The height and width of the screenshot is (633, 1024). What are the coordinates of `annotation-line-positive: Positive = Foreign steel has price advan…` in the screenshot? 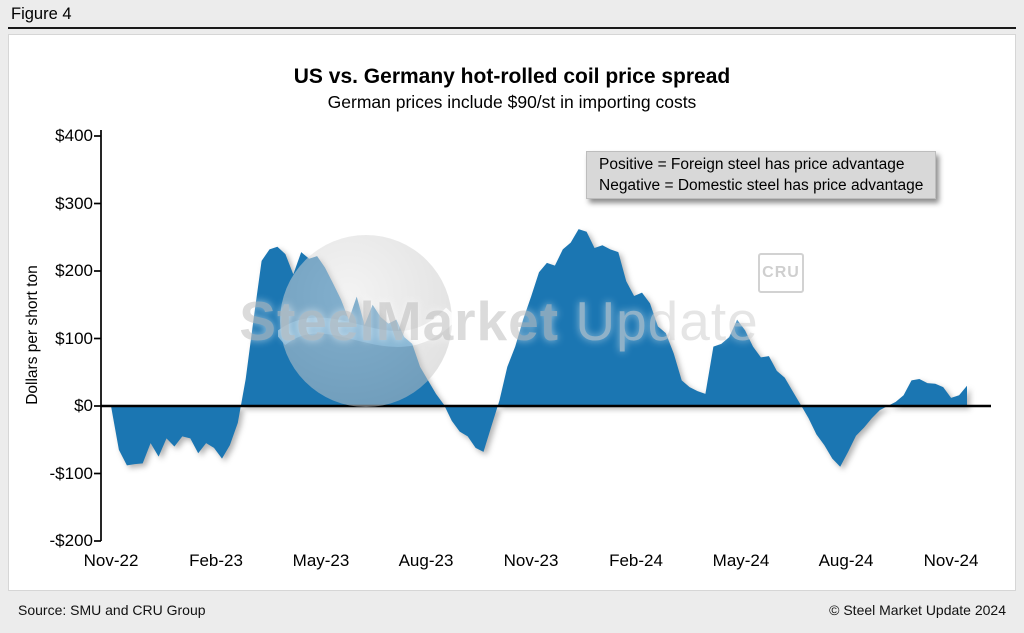 It's located at (752, 164).